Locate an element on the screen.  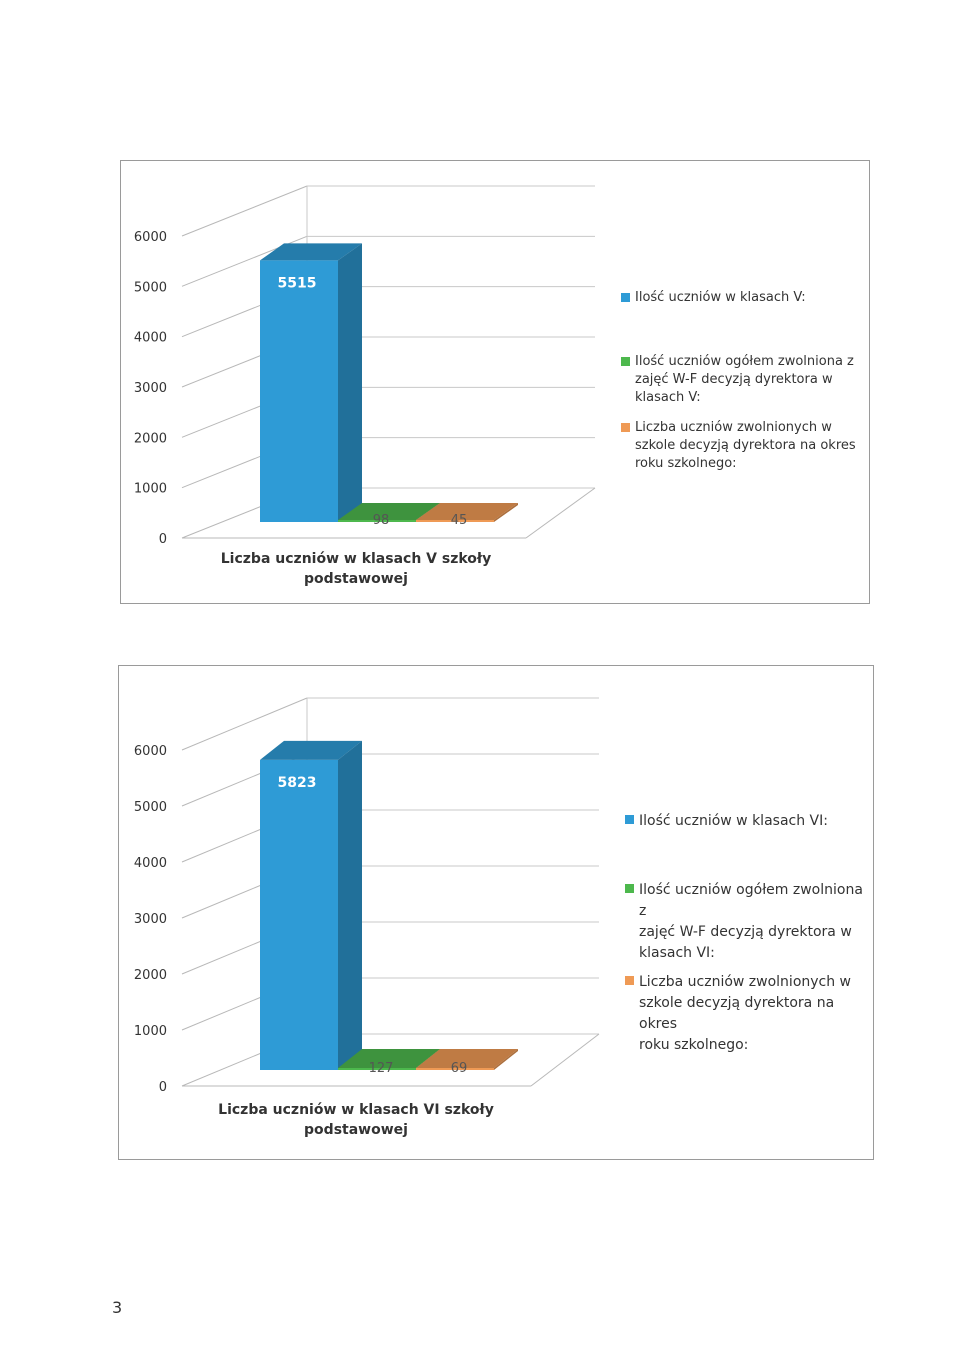
data-label: 98 is located at coordinates (381, 520).